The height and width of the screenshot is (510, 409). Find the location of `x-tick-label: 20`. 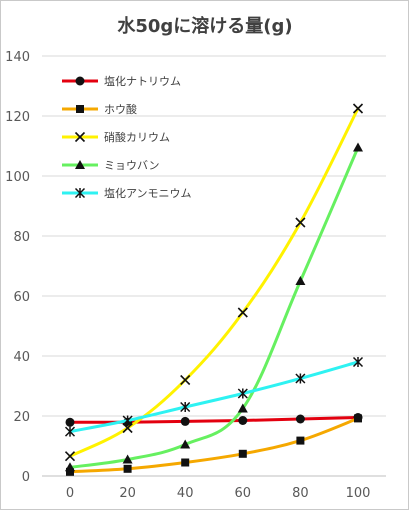

x-tick-label: 20 is located at coordinates (127, 493).